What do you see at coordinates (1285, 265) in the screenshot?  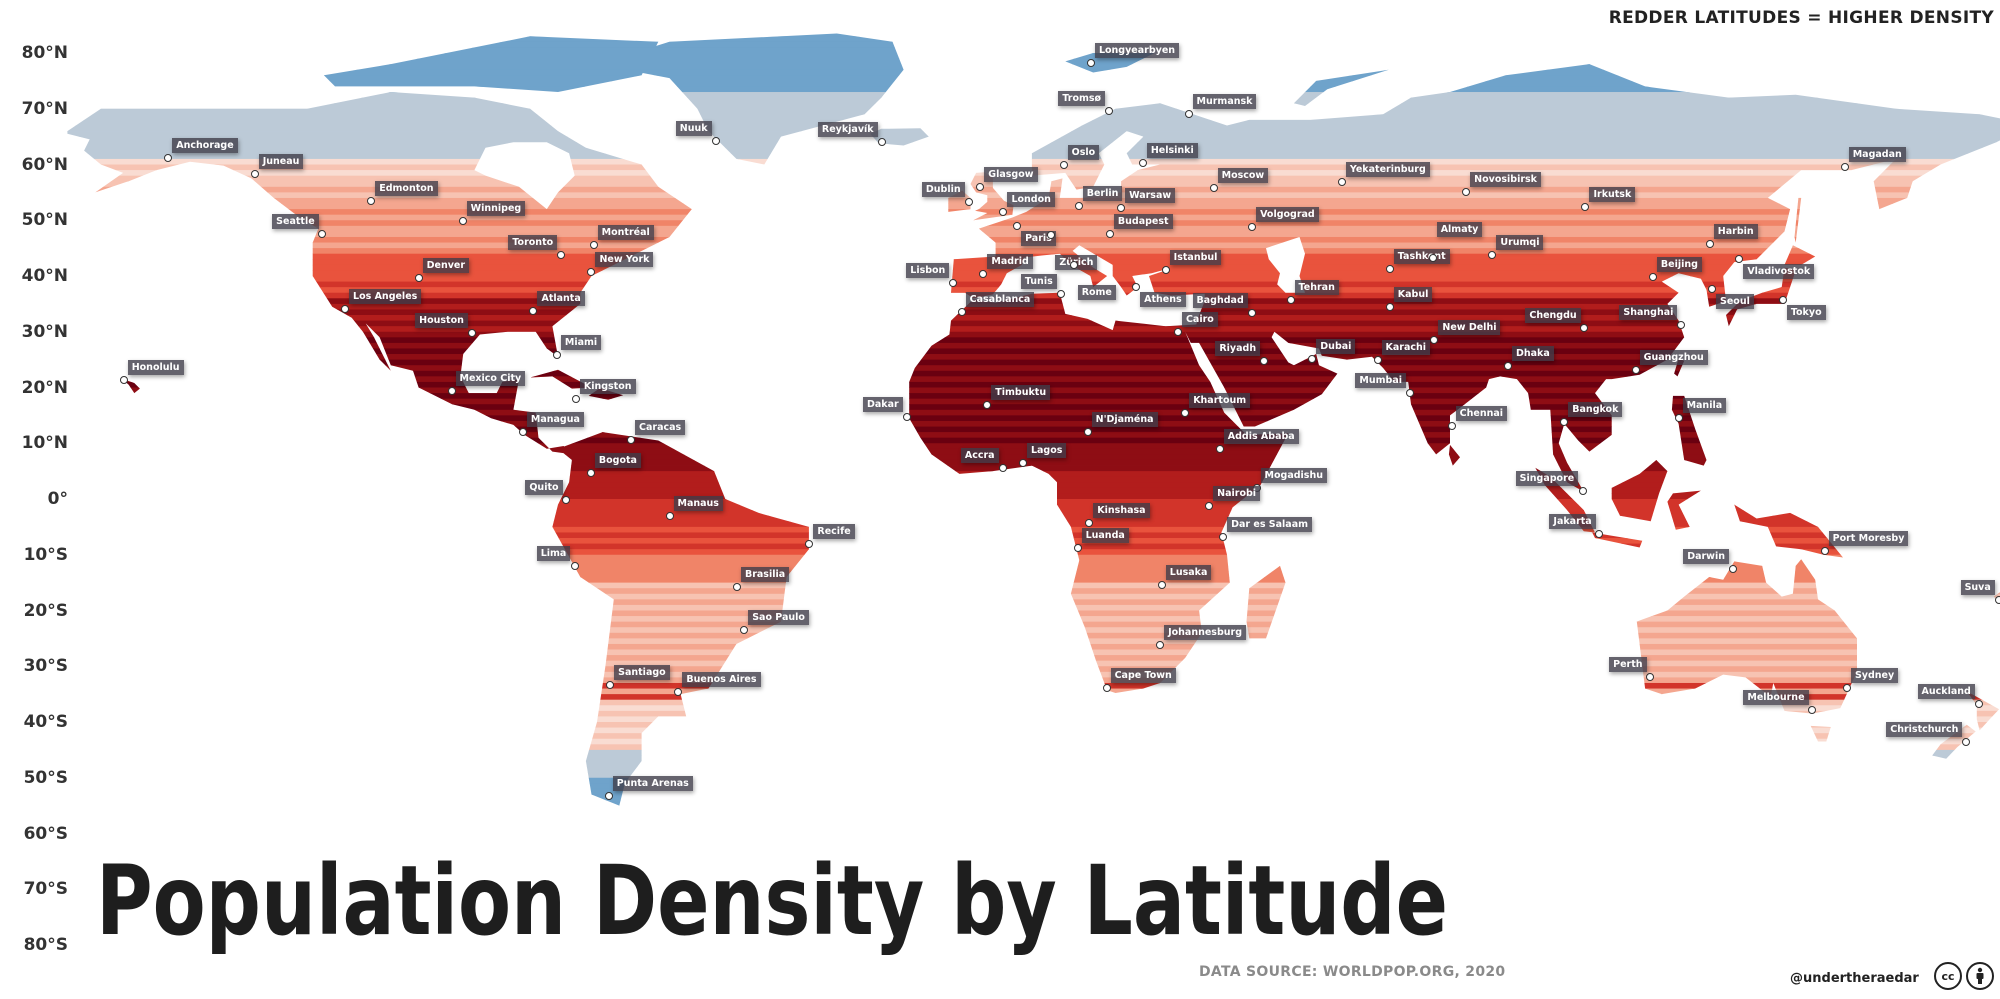 I see `lake` at bounding box center [1285, 265].